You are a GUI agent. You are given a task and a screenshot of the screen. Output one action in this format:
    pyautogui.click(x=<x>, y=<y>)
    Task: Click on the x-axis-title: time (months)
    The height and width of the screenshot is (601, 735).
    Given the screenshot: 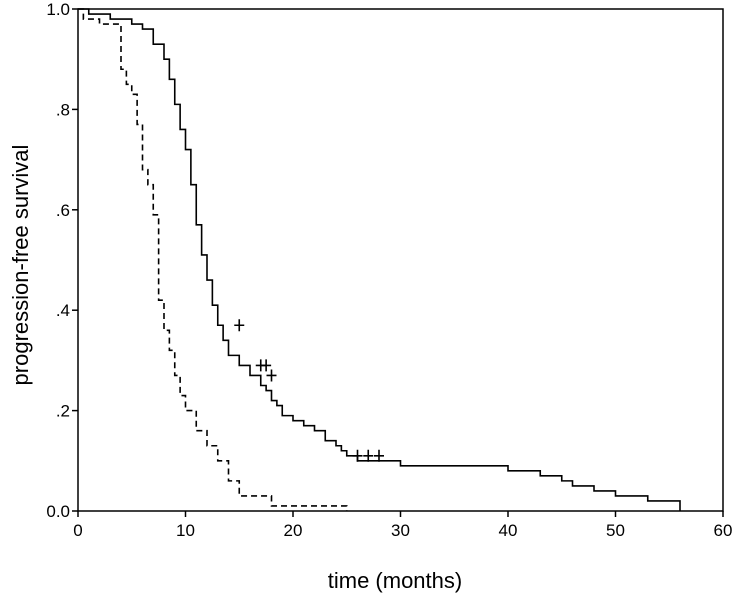 What is the action you would take?
    pyautogui.click(x=395, y=580)
    